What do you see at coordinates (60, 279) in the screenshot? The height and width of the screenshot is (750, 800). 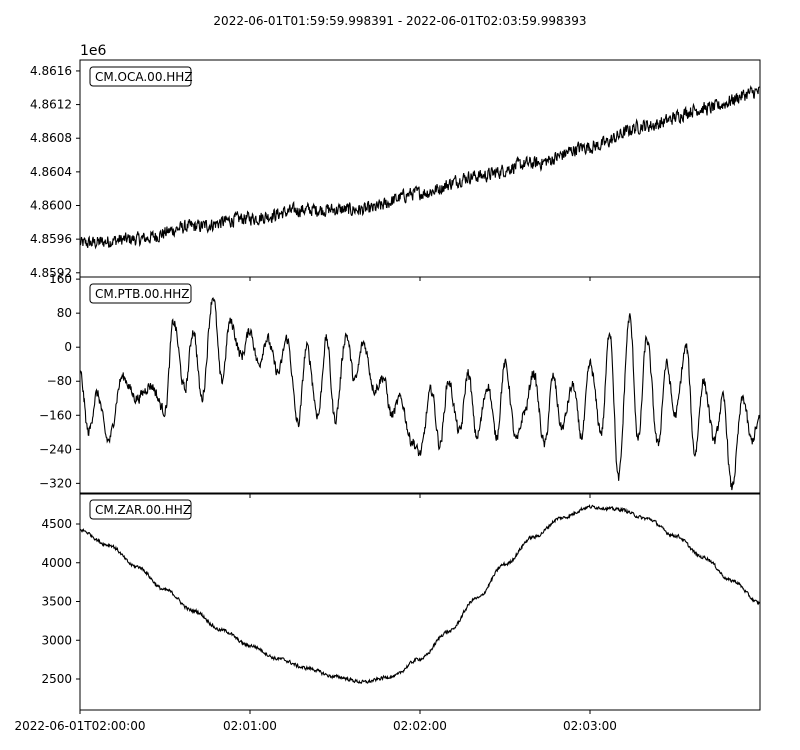 I see `y-tick-label: 160` at bounding box center [60, 279].